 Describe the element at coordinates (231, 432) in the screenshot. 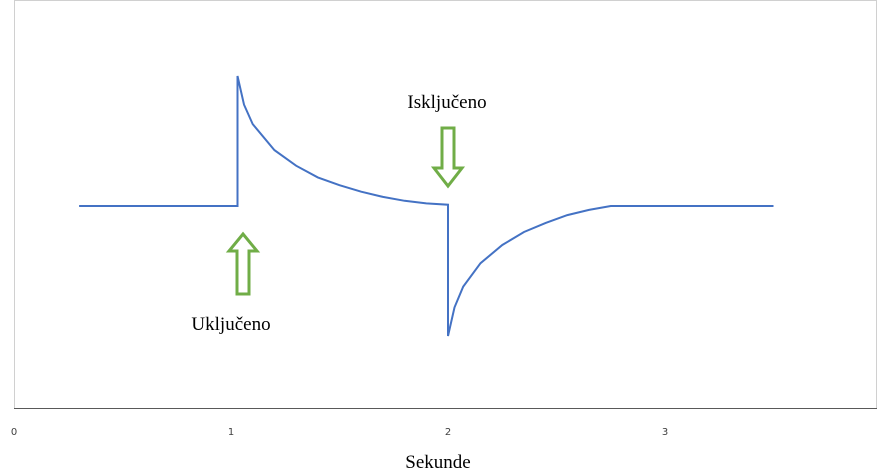

I see `x-tick-label: 1` at that location.